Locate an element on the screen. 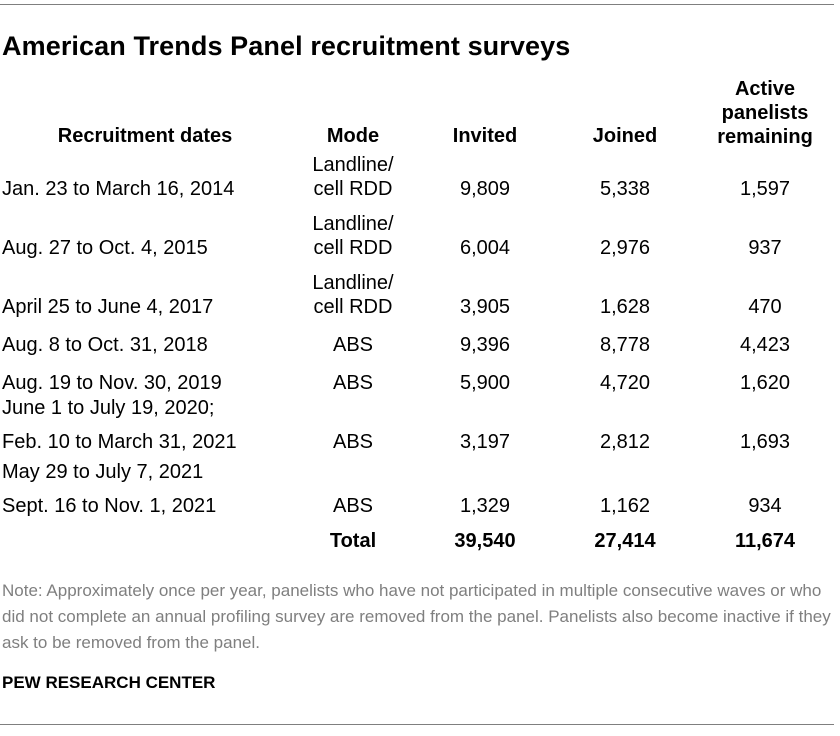 The image size is (840, 736). row-1-mode: cell RDD is located at coordinates (353, 189).